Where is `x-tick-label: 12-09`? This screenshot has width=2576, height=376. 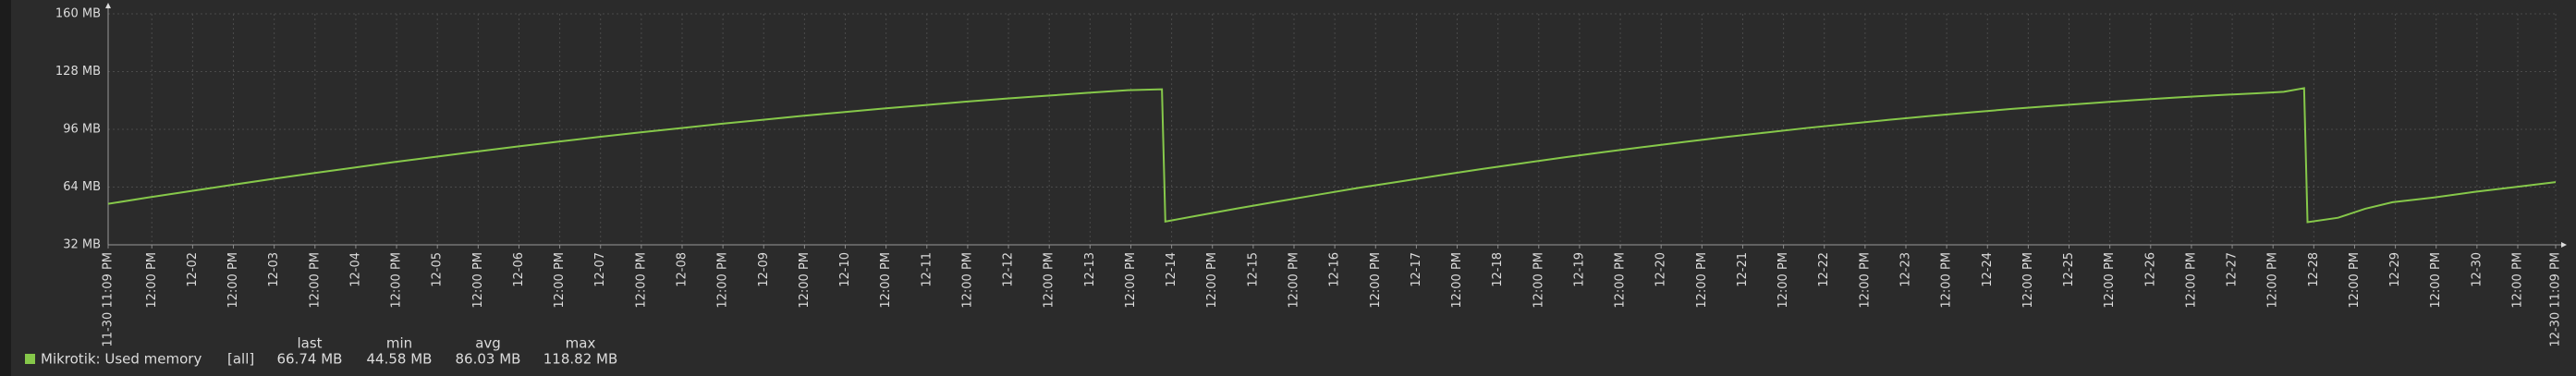
x-tick-label: 12-09 is located at coordinates (764, 269).